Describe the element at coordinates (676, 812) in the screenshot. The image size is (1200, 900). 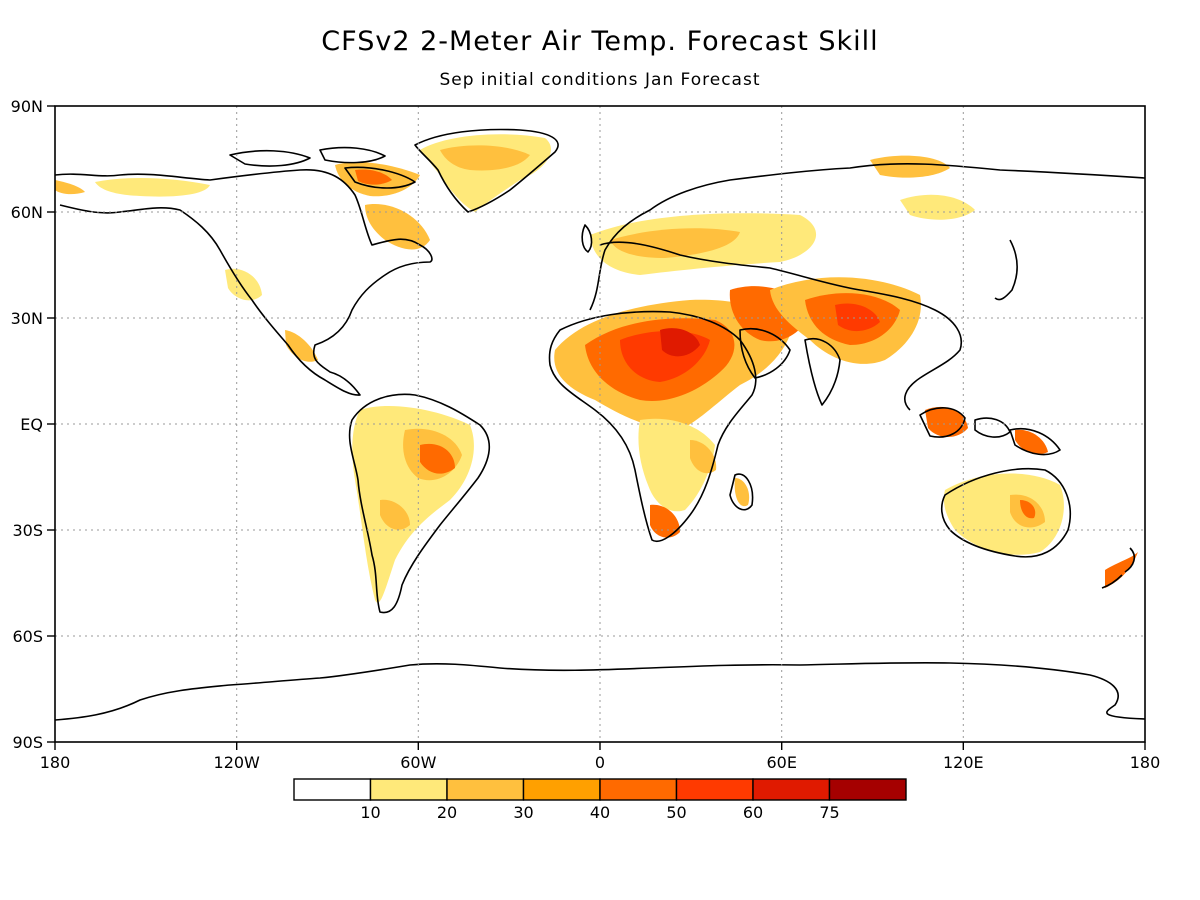
I see `colorbar-label: 50` at that location.